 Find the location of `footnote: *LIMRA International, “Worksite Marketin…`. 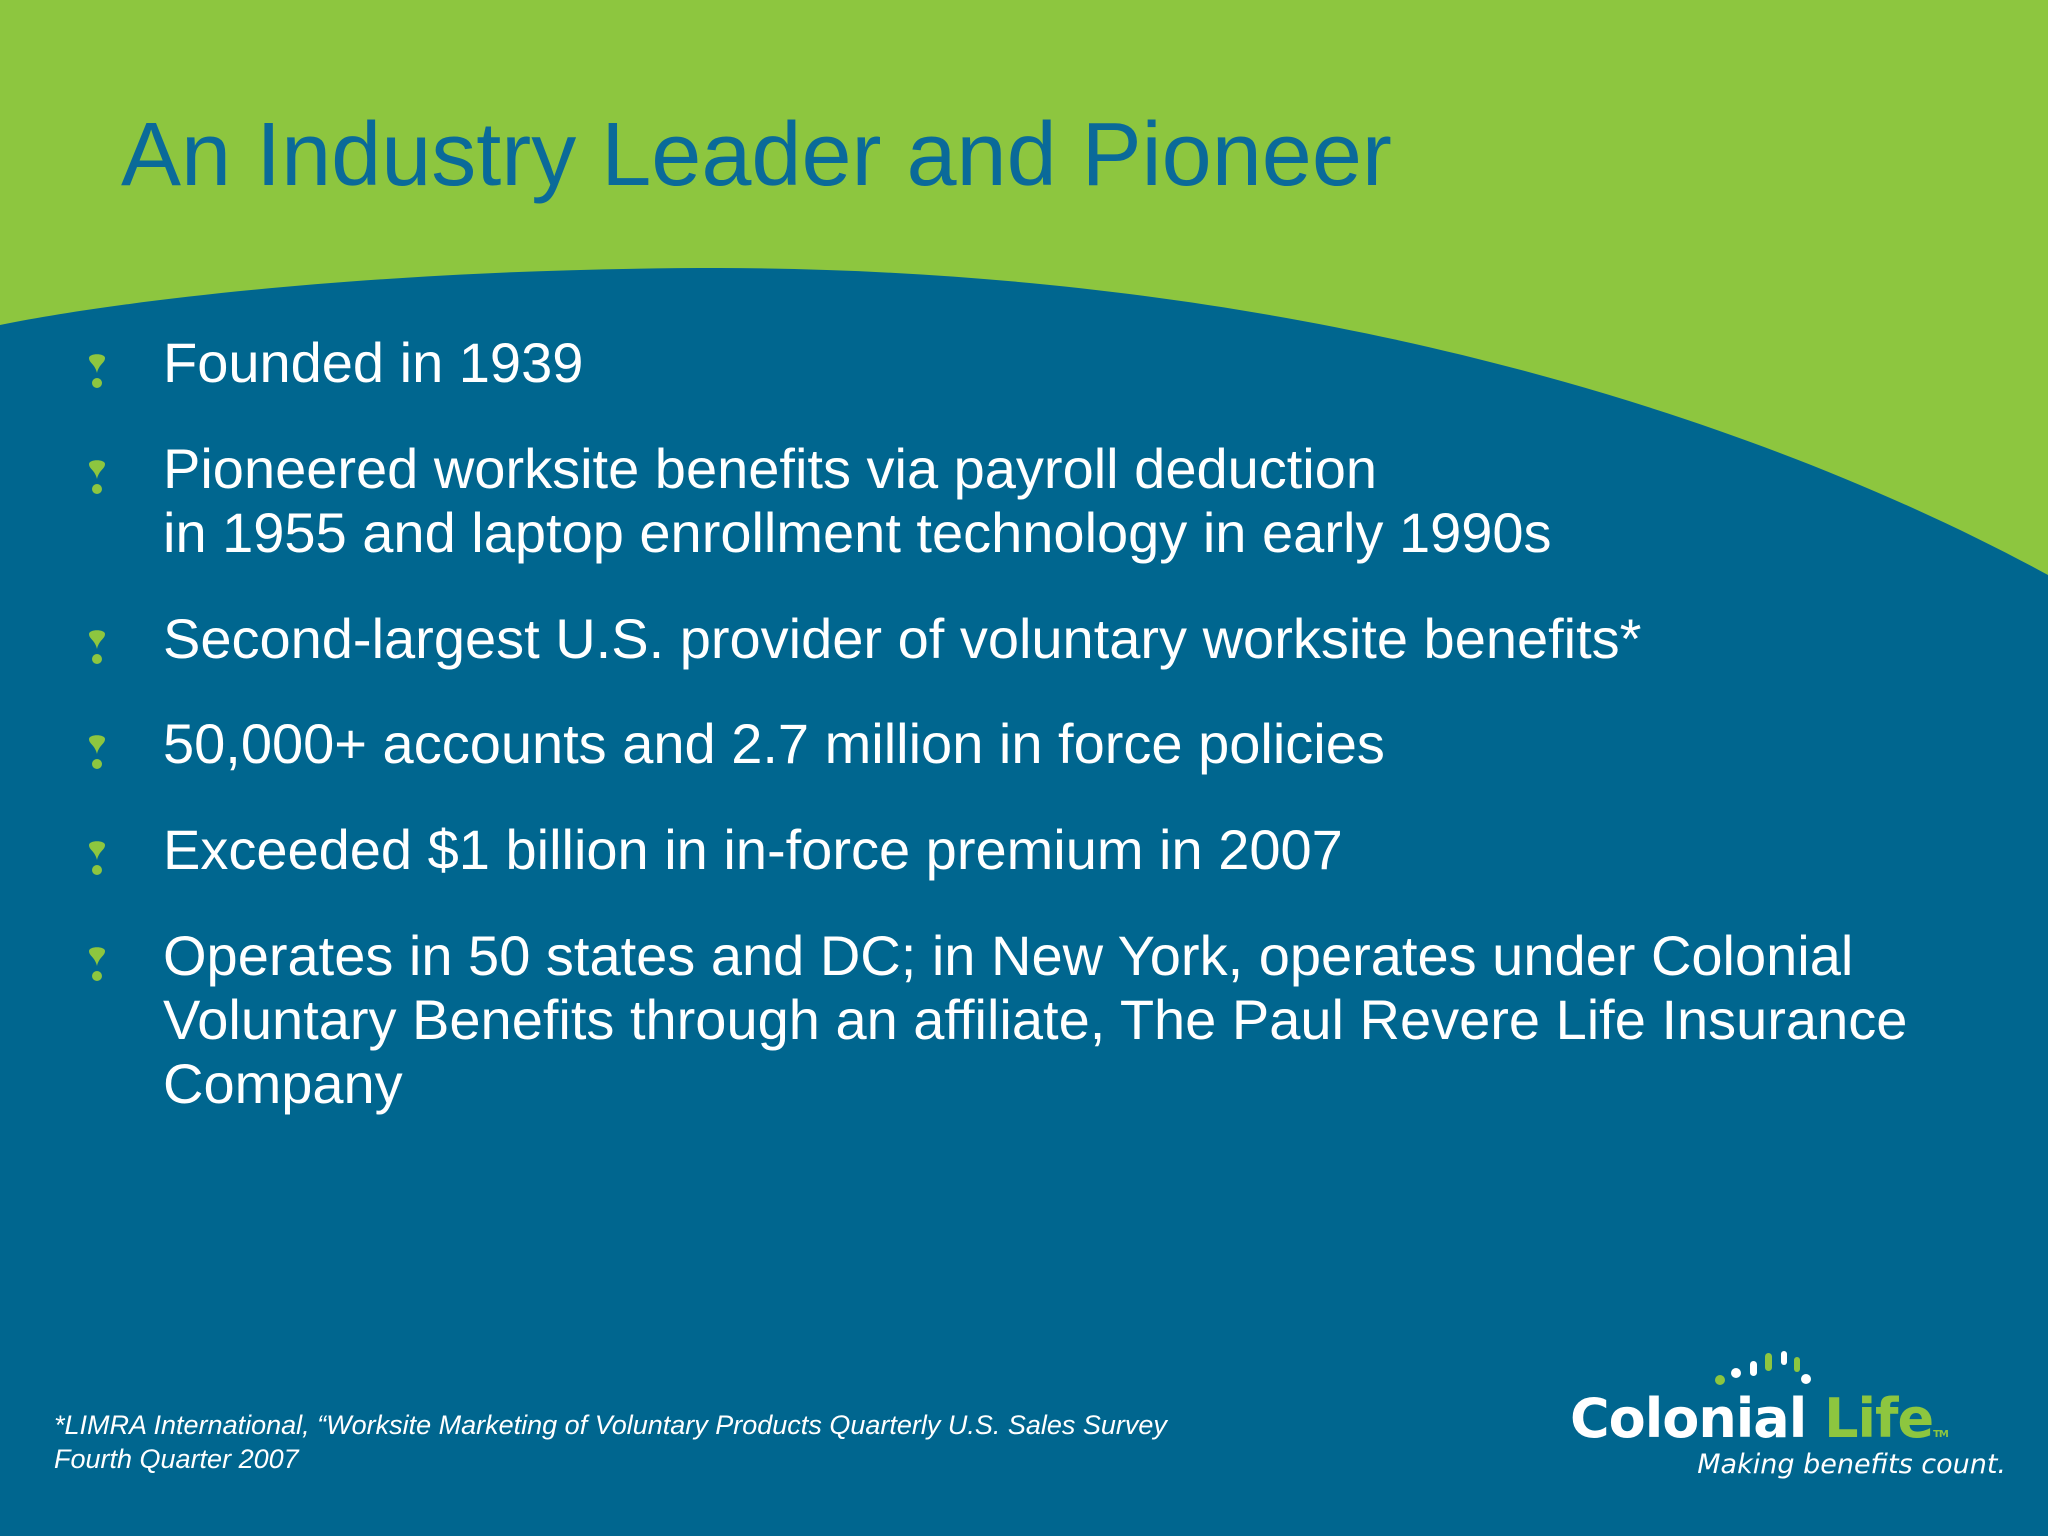

footnote: *LIMRA International, “Worksite Marketin… is located at coordinates (684, 1442).